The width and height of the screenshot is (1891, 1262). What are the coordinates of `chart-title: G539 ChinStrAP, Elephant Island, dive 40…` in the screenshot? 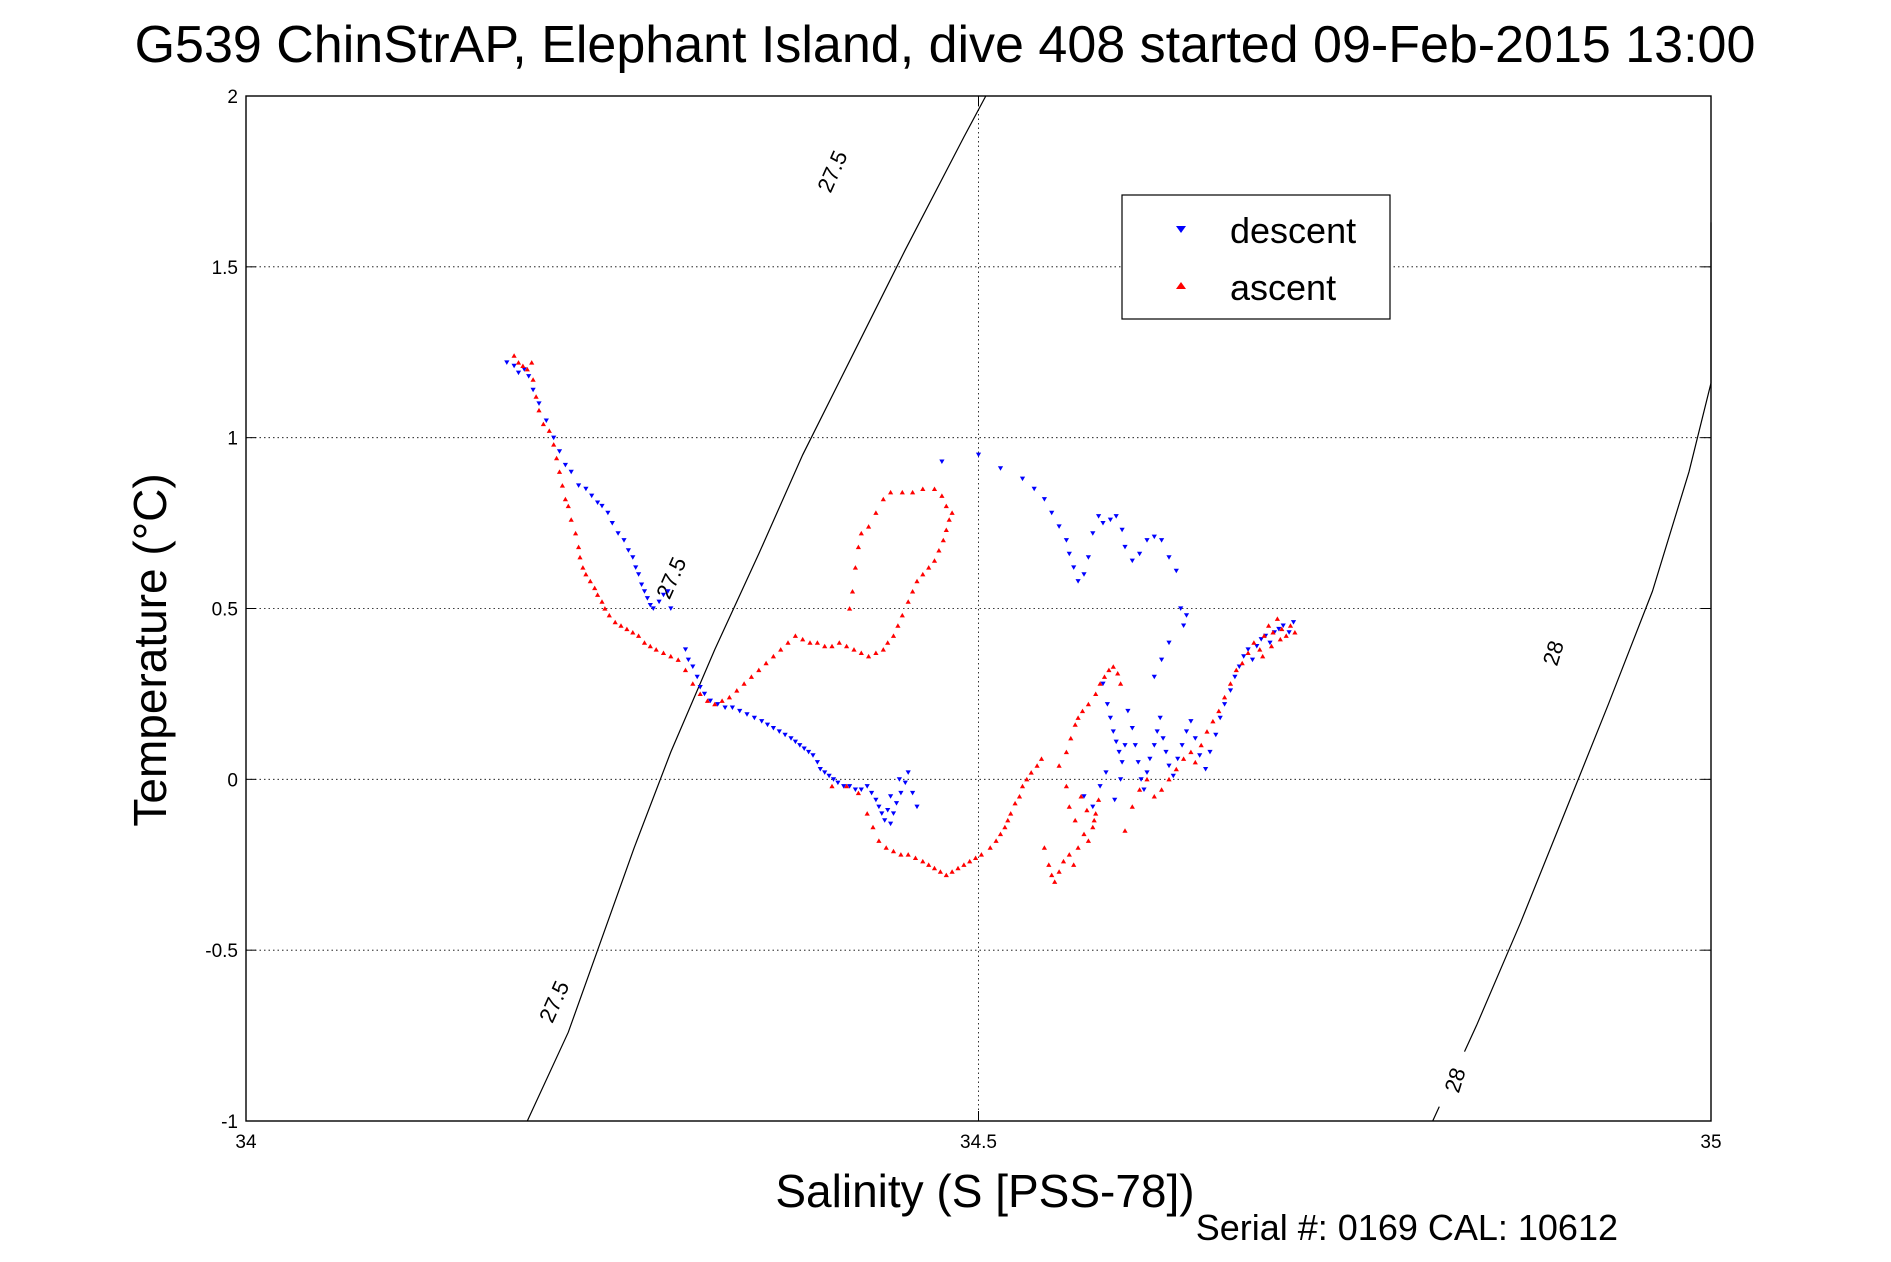 It's located at (945, 45).